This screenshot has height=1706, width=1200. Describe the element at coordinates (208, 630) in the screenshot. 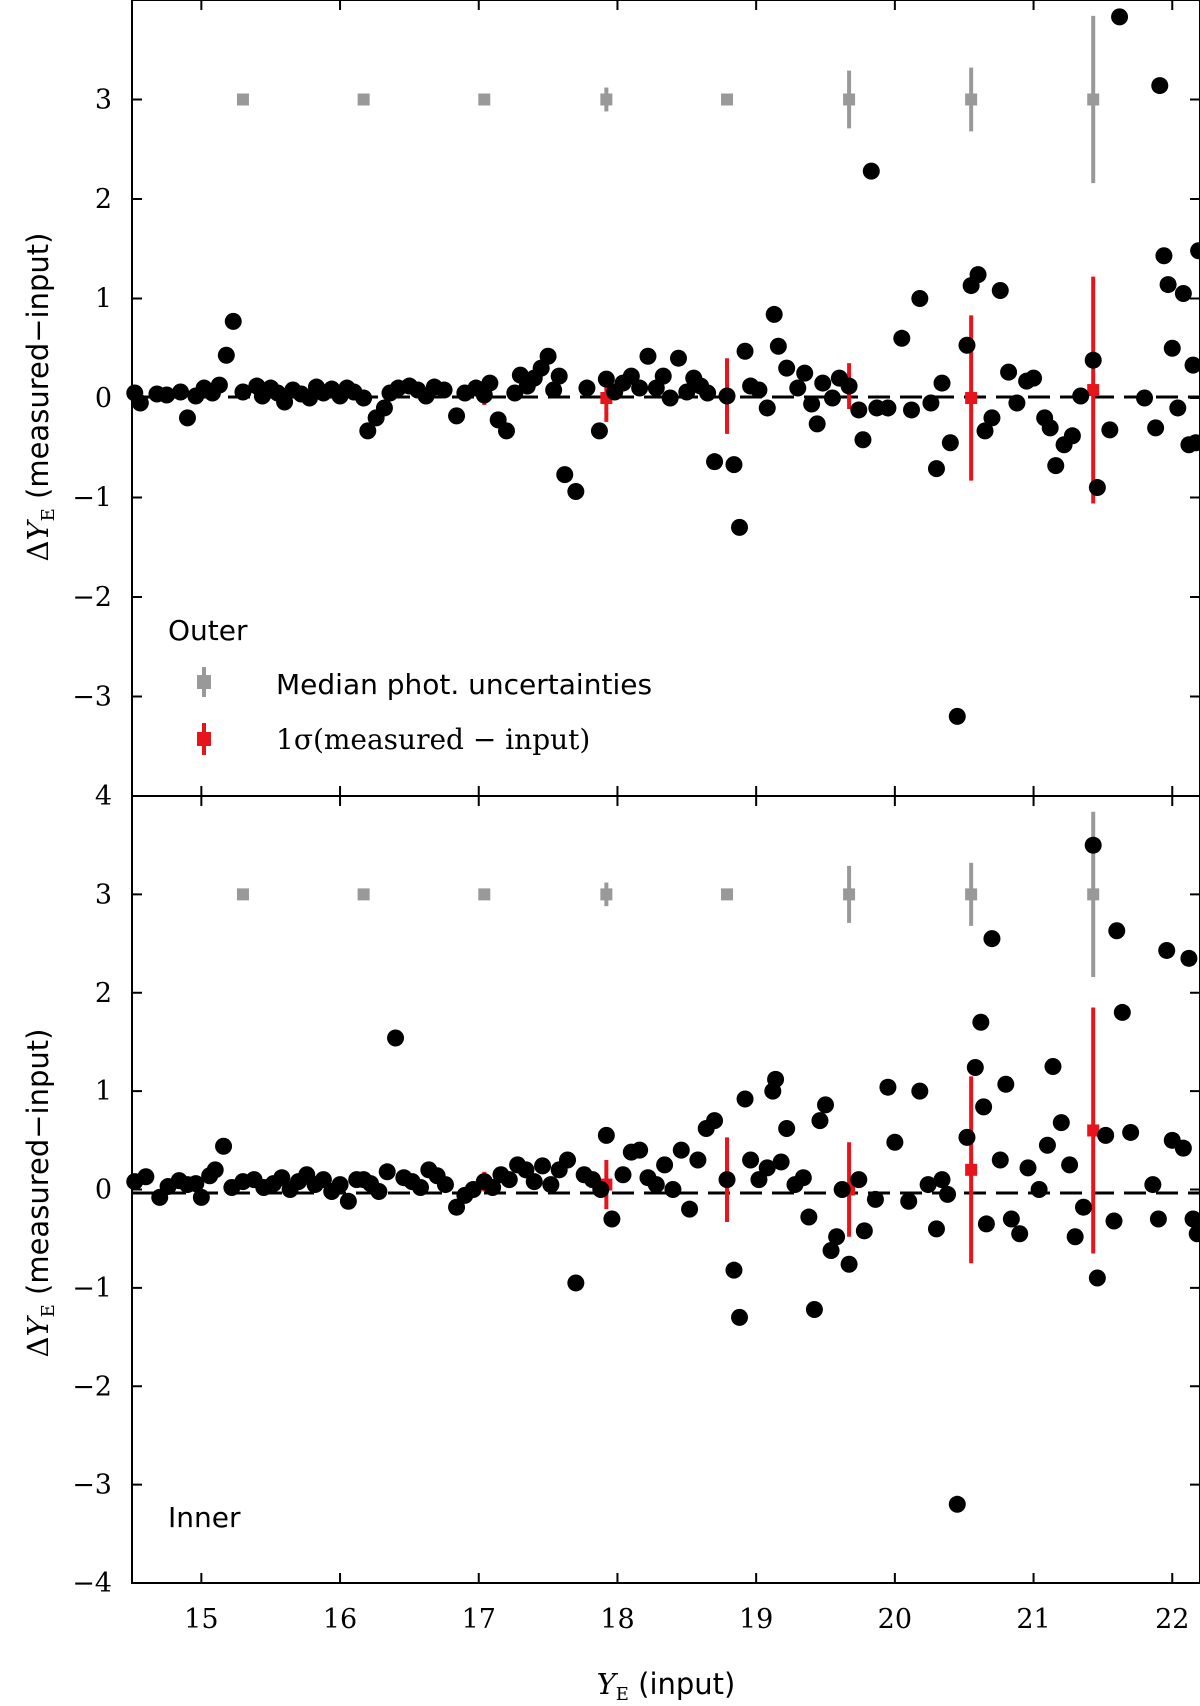

I see `panel-outer-label: Outer` at that location.